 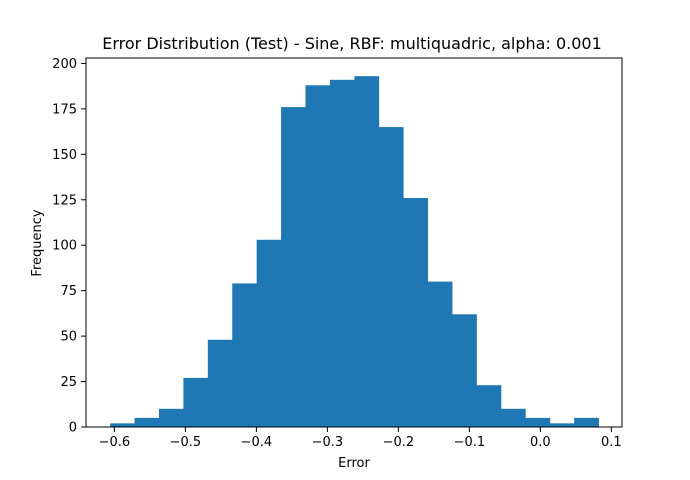 What do you see at coordinates (115, 442) in the screenshot?
I see `x-tick-label: −0.6` at bounding box center [115, 442].